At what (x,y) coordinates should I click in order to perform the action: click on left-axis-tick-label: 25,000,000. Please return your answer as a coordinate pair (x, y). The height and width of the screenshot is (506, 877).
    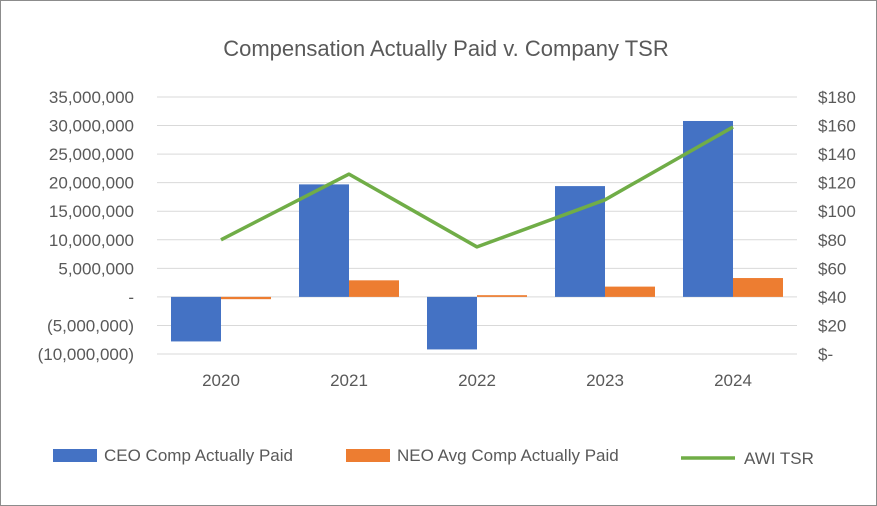
    Looking at the image, I should click on (91, 154).